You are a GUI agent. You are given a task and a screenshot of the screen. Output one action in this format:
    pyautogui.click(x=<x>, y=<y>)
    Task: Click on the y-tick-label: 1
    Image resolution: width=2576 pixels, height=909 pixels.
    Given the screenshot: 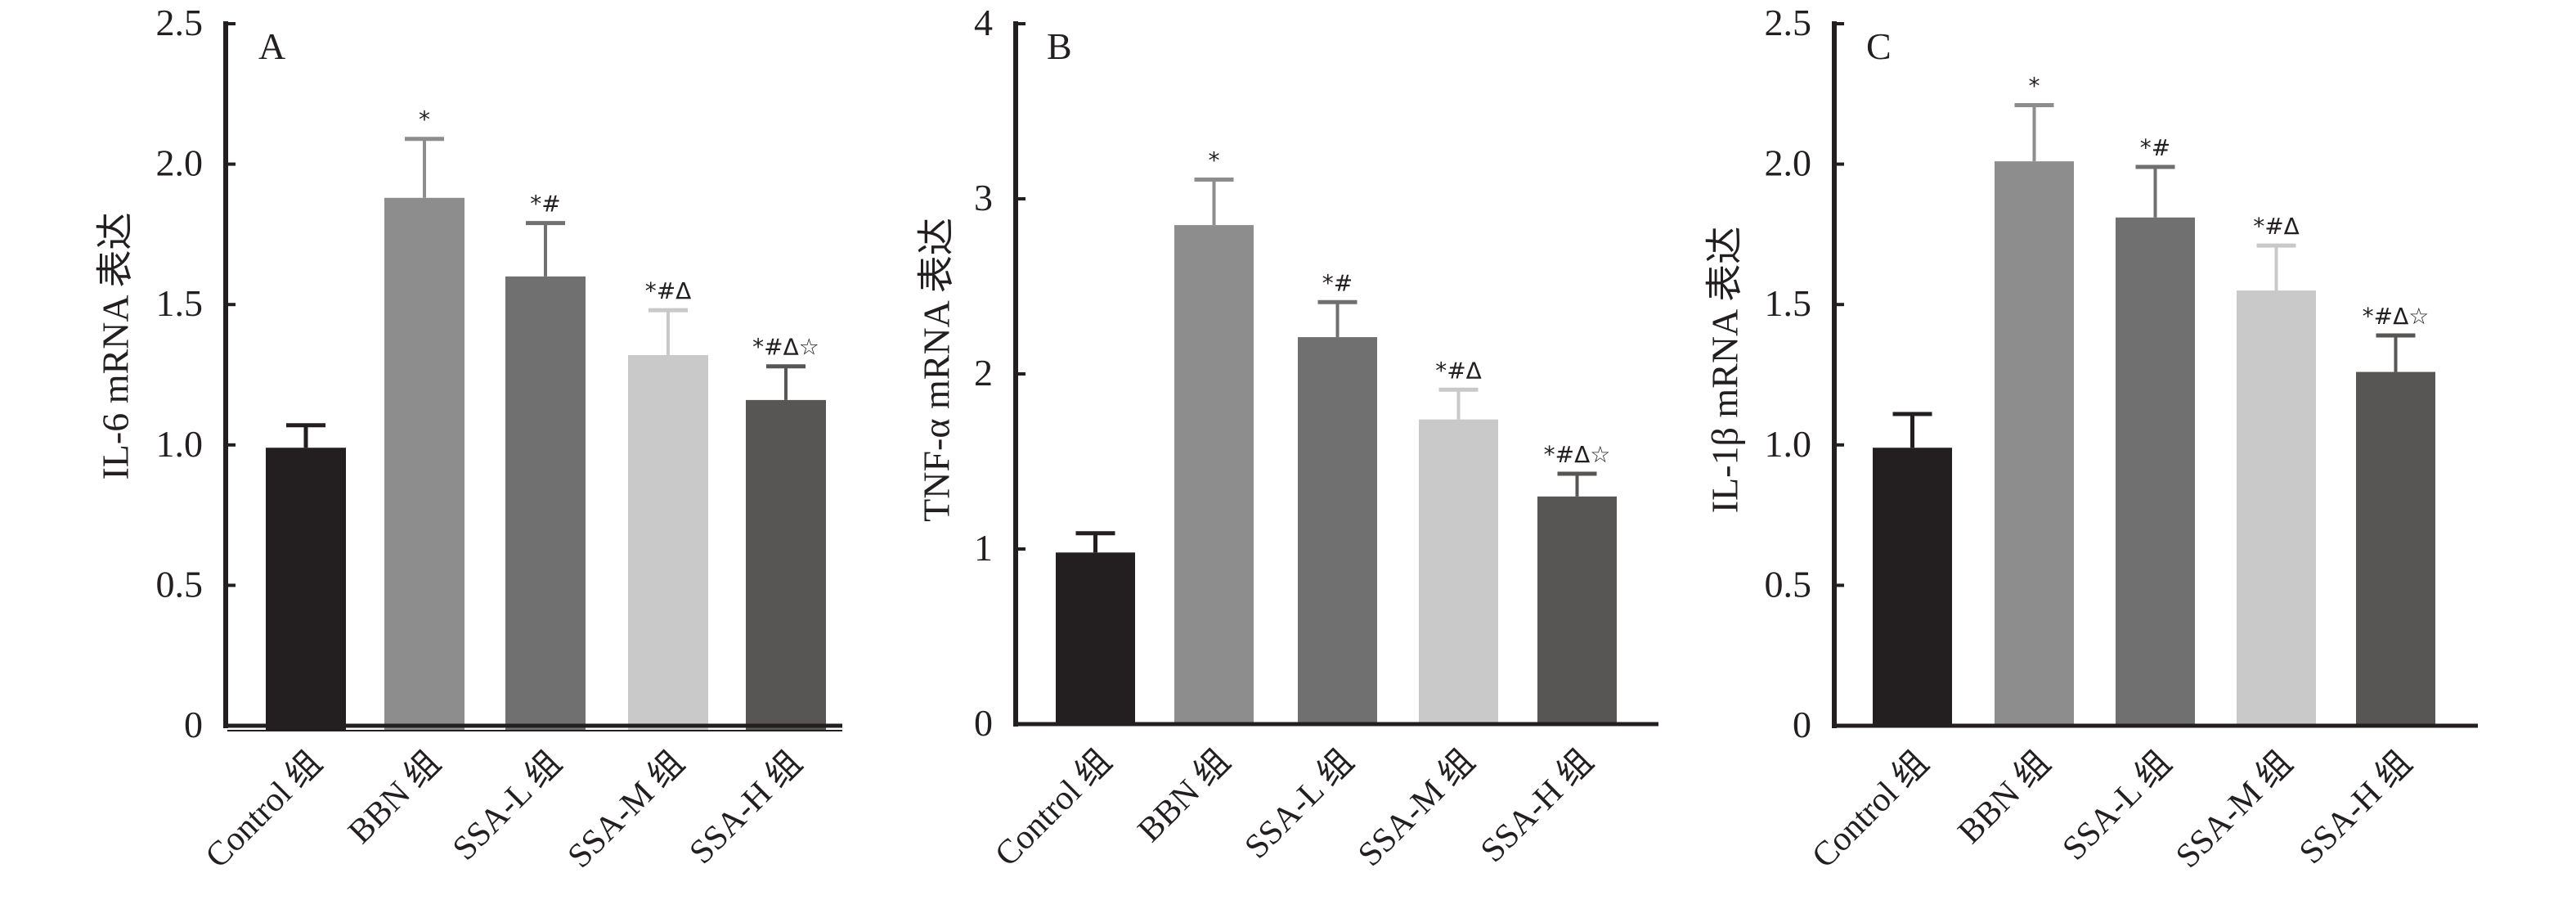 What is the action you would take?
    pyautogui.click(x=983, y=548)
    